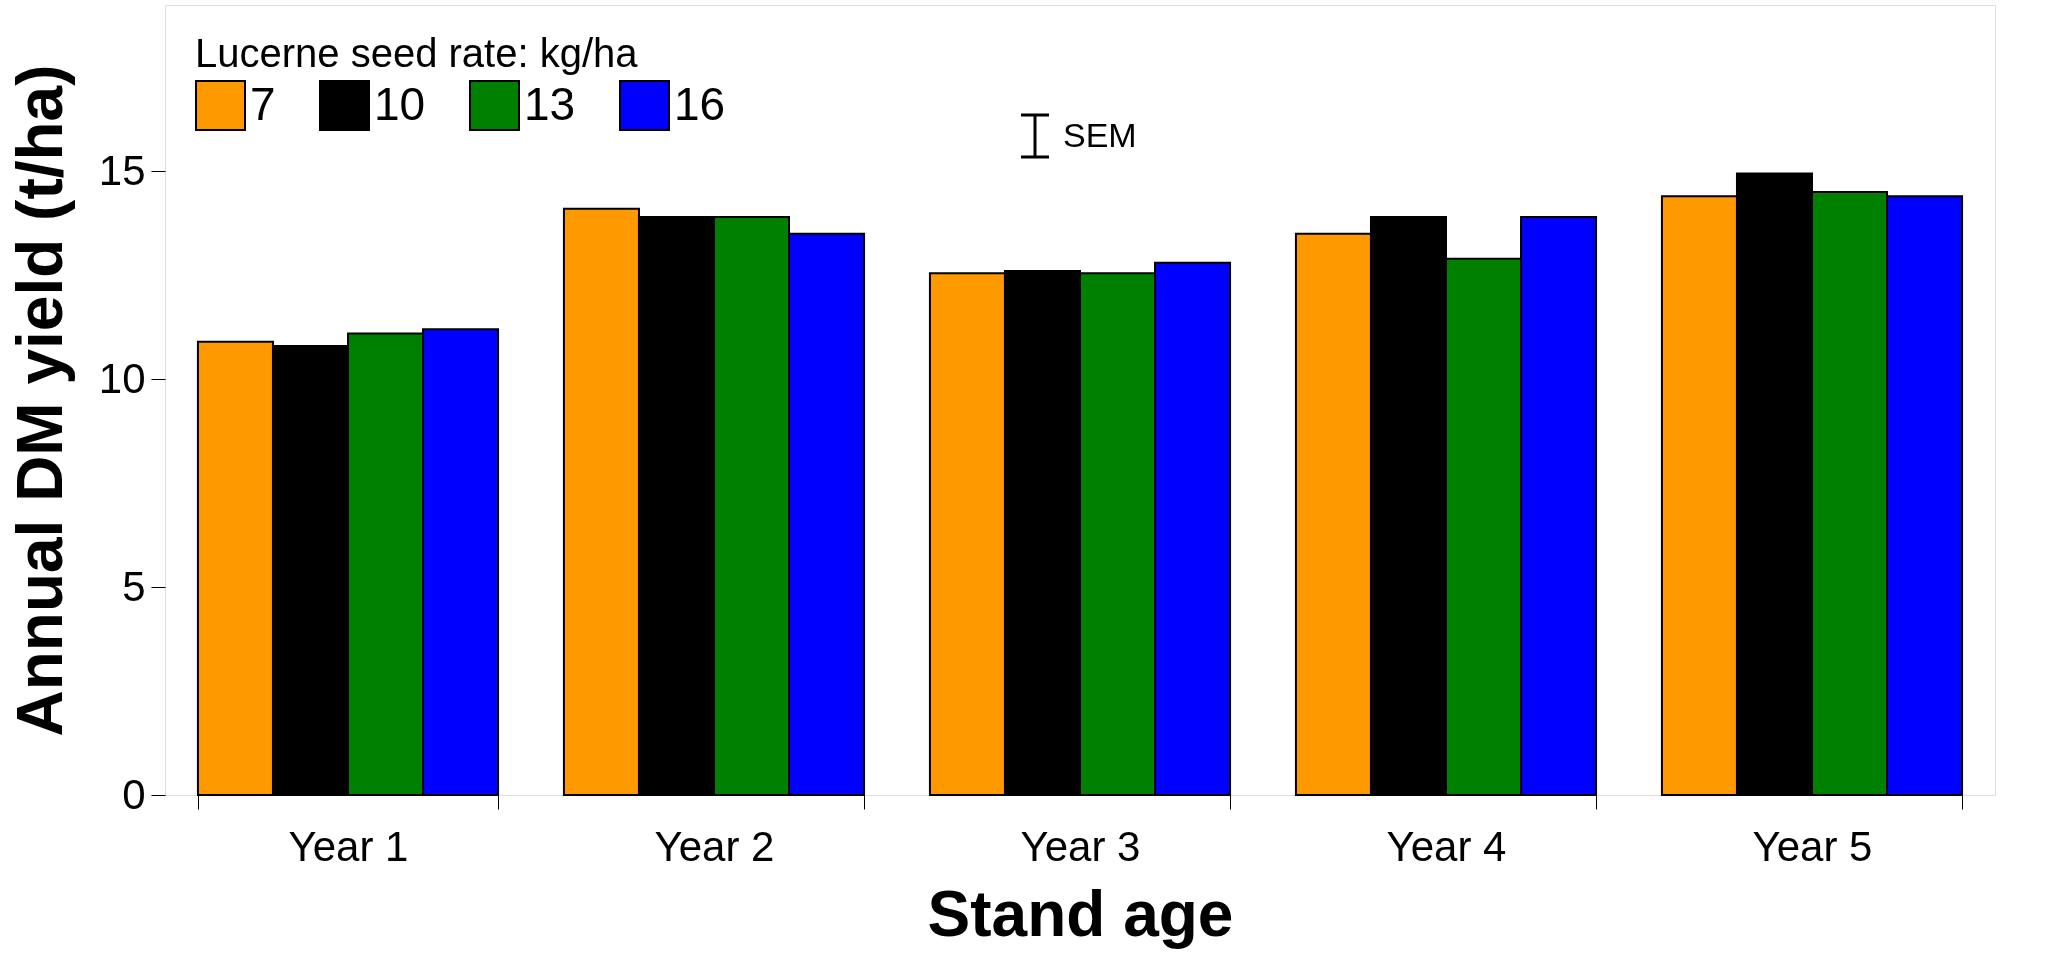 This screenshot has width=2053, height=970. What do you see at coordinates (122, 170) in the screenshot?
I see `y-tick-label: 15` at bounding box center [122, 170].